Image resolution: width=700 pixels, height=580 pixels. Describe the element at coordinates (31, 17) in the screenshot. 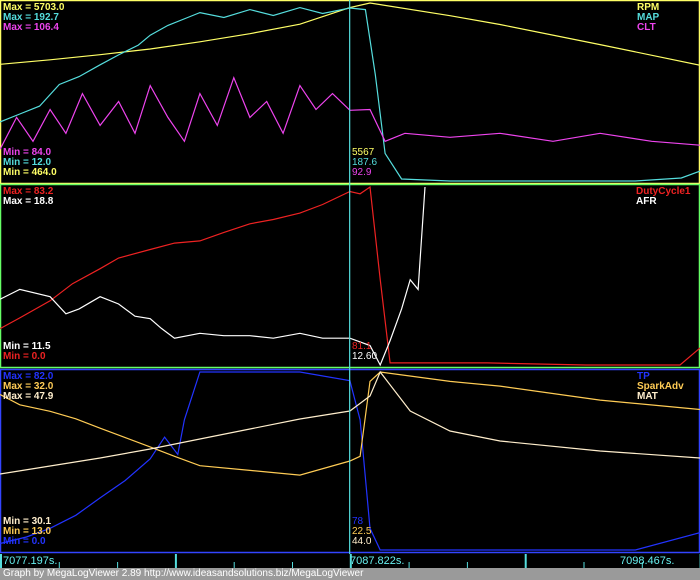

I see `max-label: Max = 192.7` at that location.